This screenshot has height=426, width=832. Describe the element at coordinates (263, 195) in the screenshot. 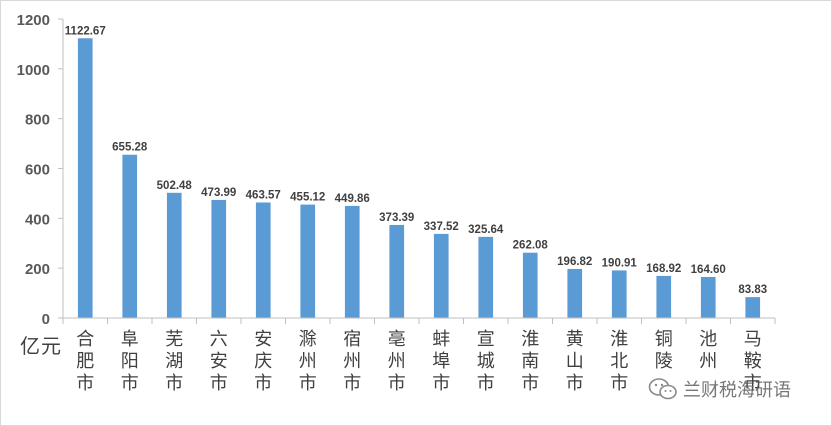

I see `bar-value-label: 463.57` at that location.